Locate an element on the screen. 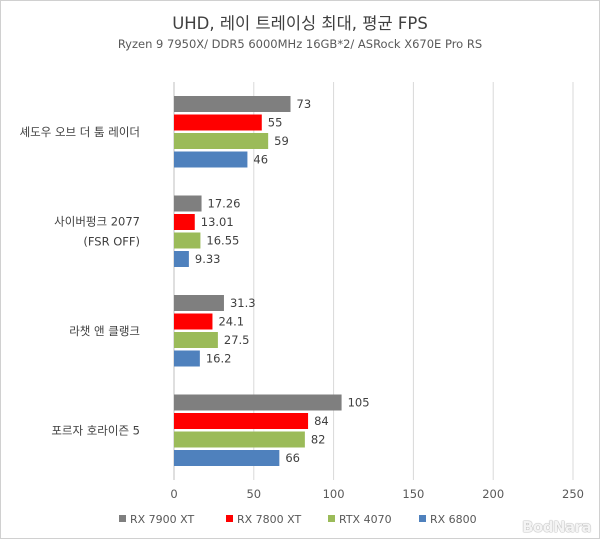 Image resolution: width=600 pixels, height=539 pixels. legend-item-rx-7900-xt: RX 7900 XT is located at coordinates (156, 519).